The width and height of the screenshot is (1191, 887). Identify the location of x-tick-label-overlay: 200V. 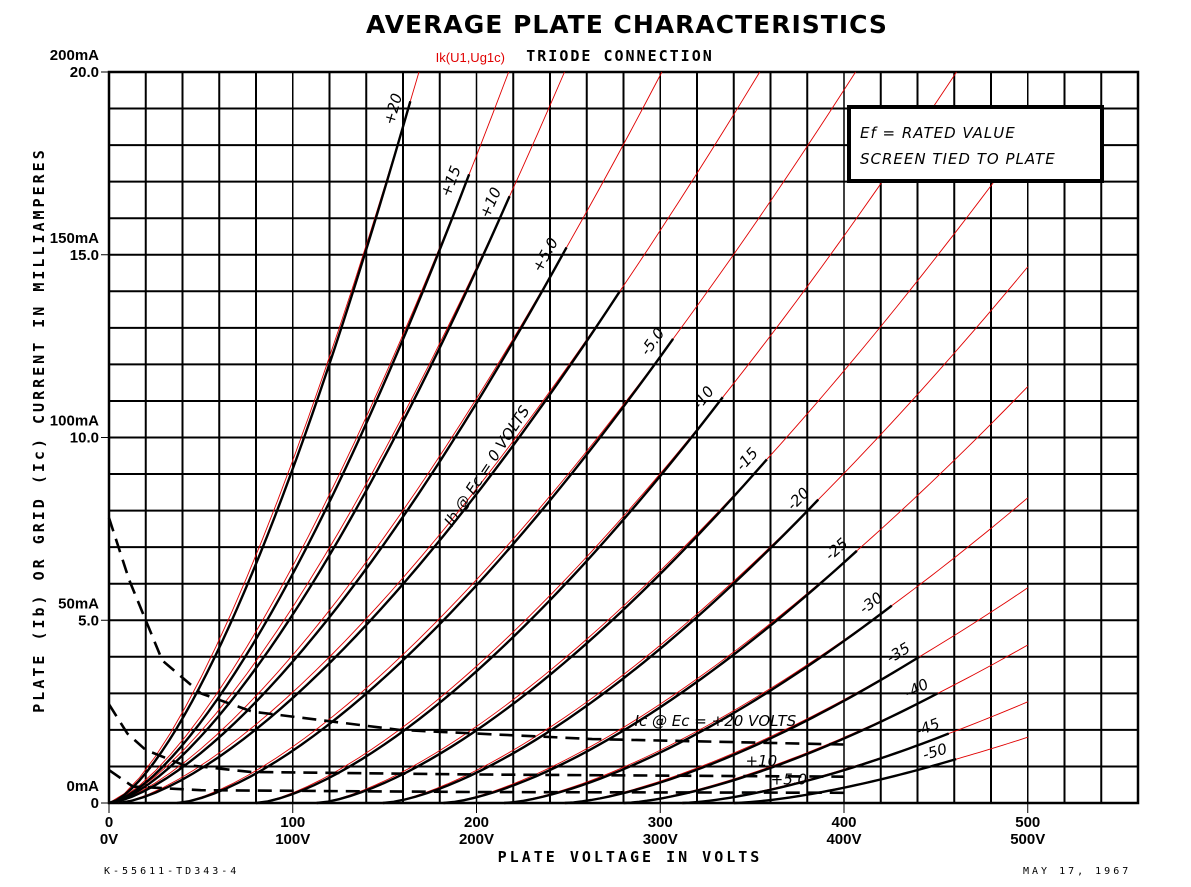
(476, 839).